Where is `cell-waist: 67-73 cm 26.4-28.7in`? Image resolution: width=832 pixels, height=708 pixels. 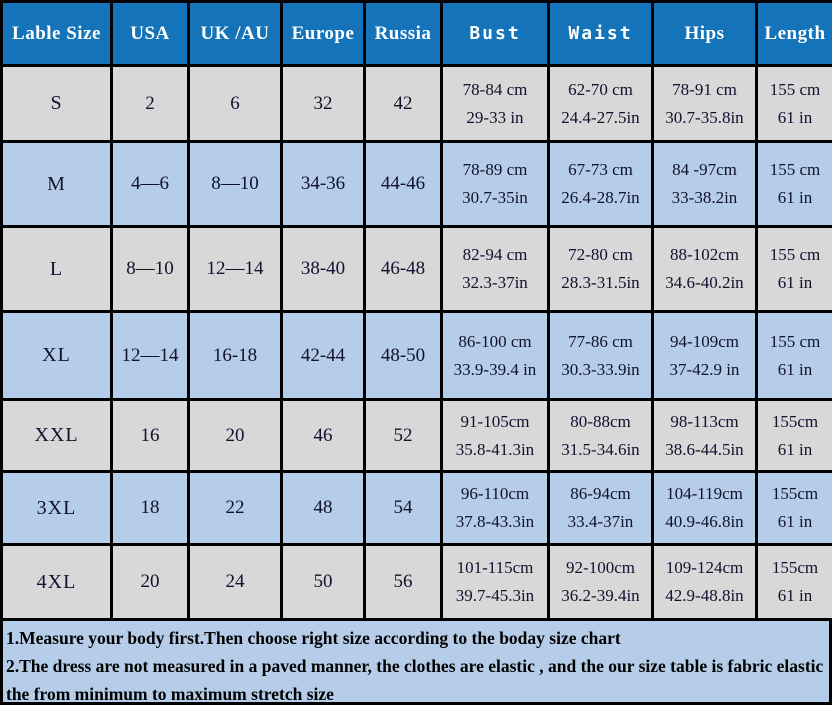
cell-waist: 67-73 cm 26.4-28.7in is located at coordinates (601, 184).